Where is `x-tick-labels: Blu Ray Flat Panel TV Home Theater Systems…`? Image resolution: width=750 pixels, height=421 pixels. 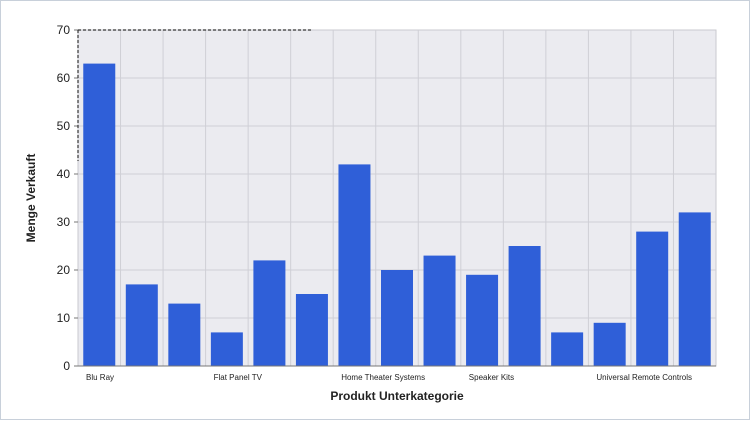
x-tick-labels: Blu Ray Flat Panel TV Home Theater Systems… is located at coordinates (389, 377).